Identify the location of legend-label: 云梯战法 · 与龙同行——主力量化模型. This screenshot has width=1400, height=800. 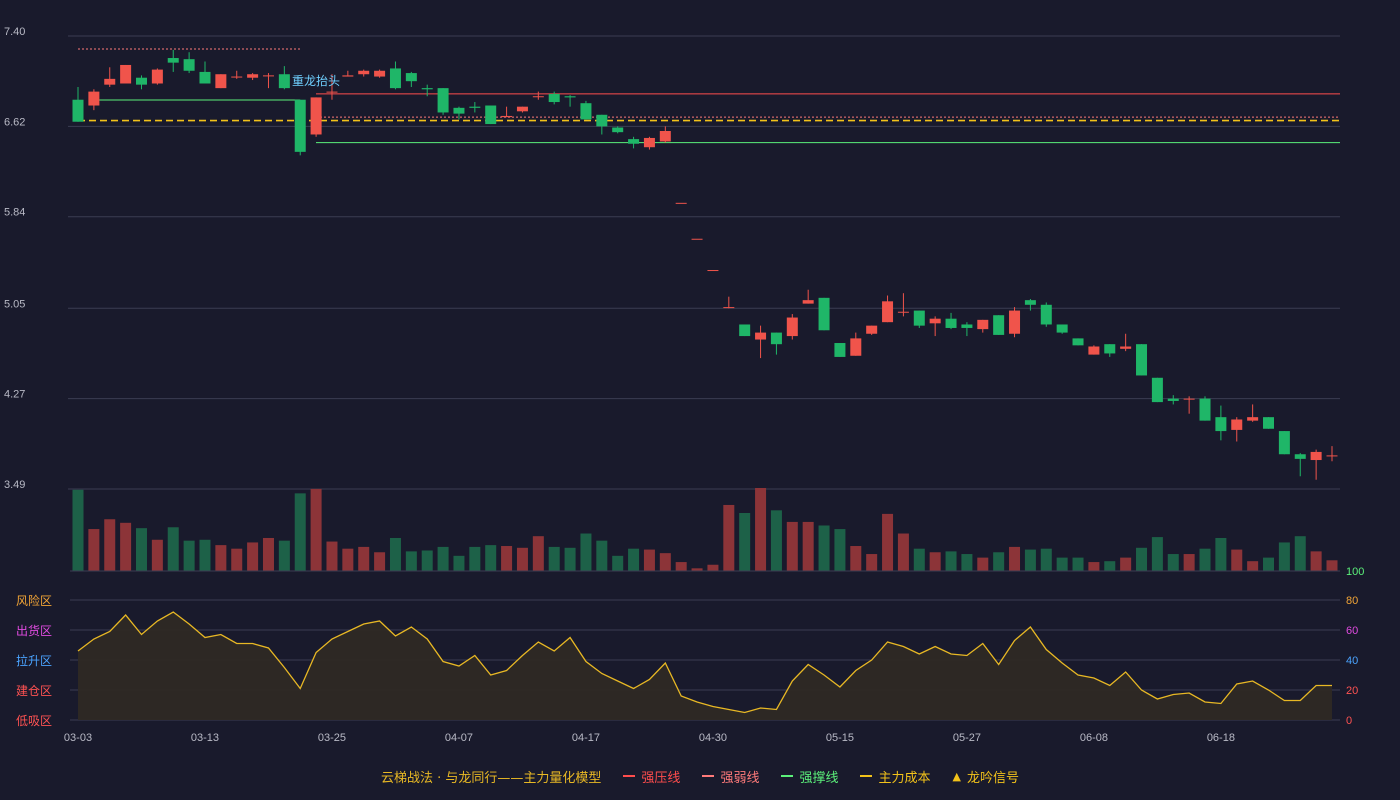
(491, 778).